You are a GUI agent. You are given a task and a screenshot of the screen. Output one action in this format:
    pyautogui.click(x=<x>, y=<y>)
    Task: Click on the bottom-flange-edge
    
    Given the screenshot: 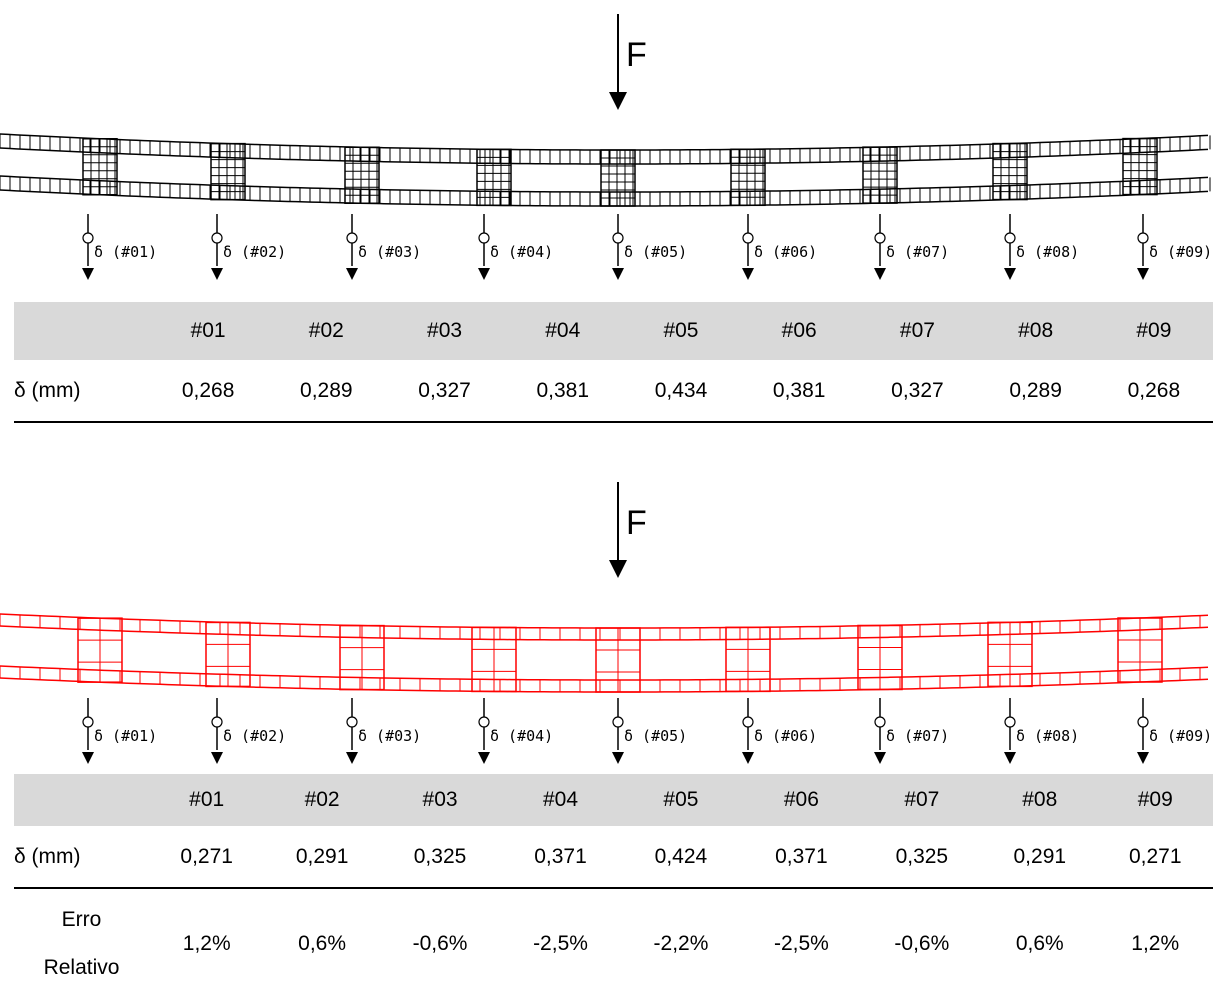 What is the action you would take?
    pyautogui.click(x=604, y=184)
    